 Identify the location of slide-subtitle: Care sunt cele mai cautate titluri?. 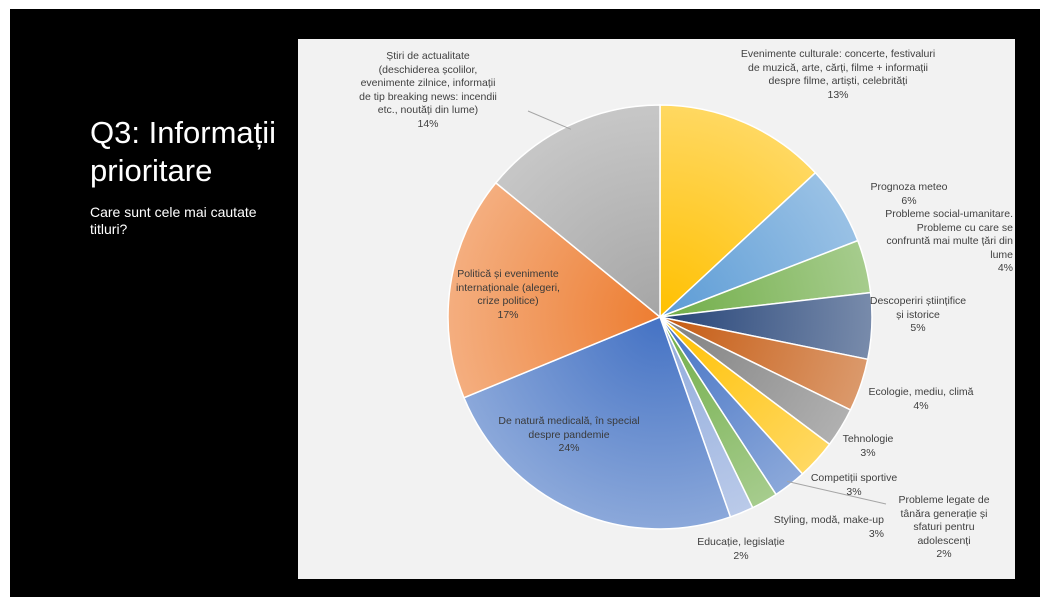
(173, 220).